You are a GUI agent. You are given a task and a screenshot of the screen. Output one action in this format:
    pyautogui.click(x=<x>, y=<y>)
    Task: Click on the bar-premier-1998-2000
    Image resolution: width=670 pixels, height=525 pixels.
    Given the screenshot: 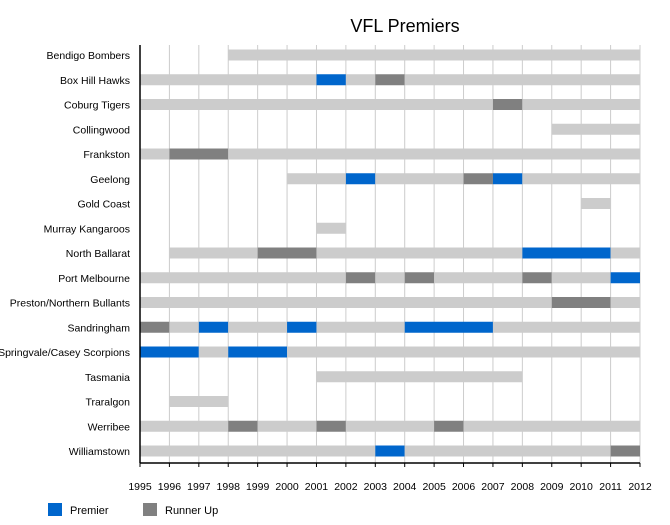 What is the action you would take?
    pyautogui.click(x=258, y=352)
    